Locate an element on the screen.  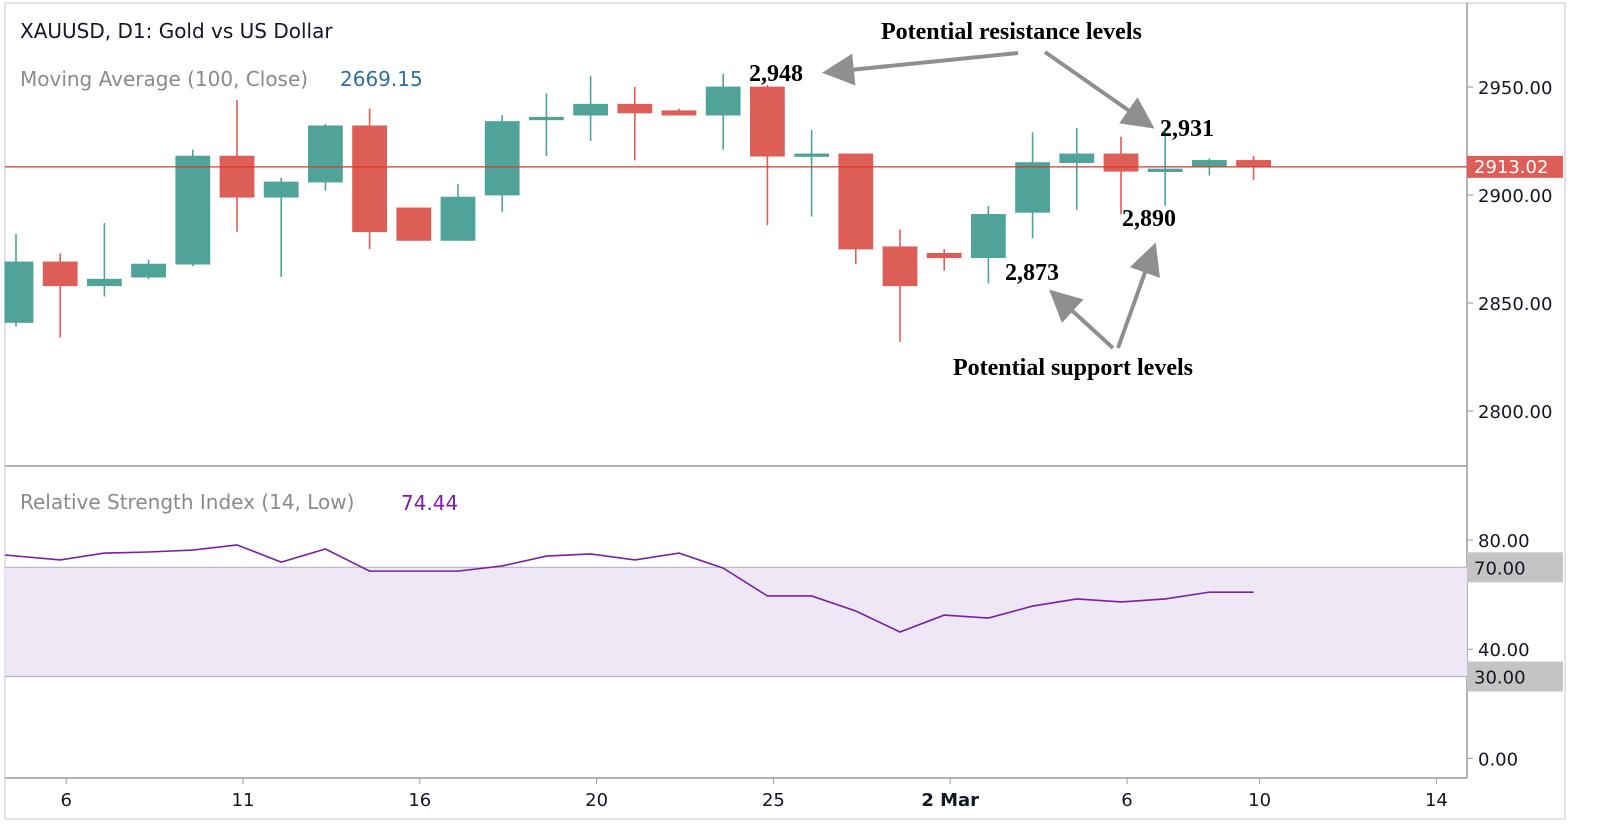
rsi-value: 74.44 is located at coordinates (429, 503).